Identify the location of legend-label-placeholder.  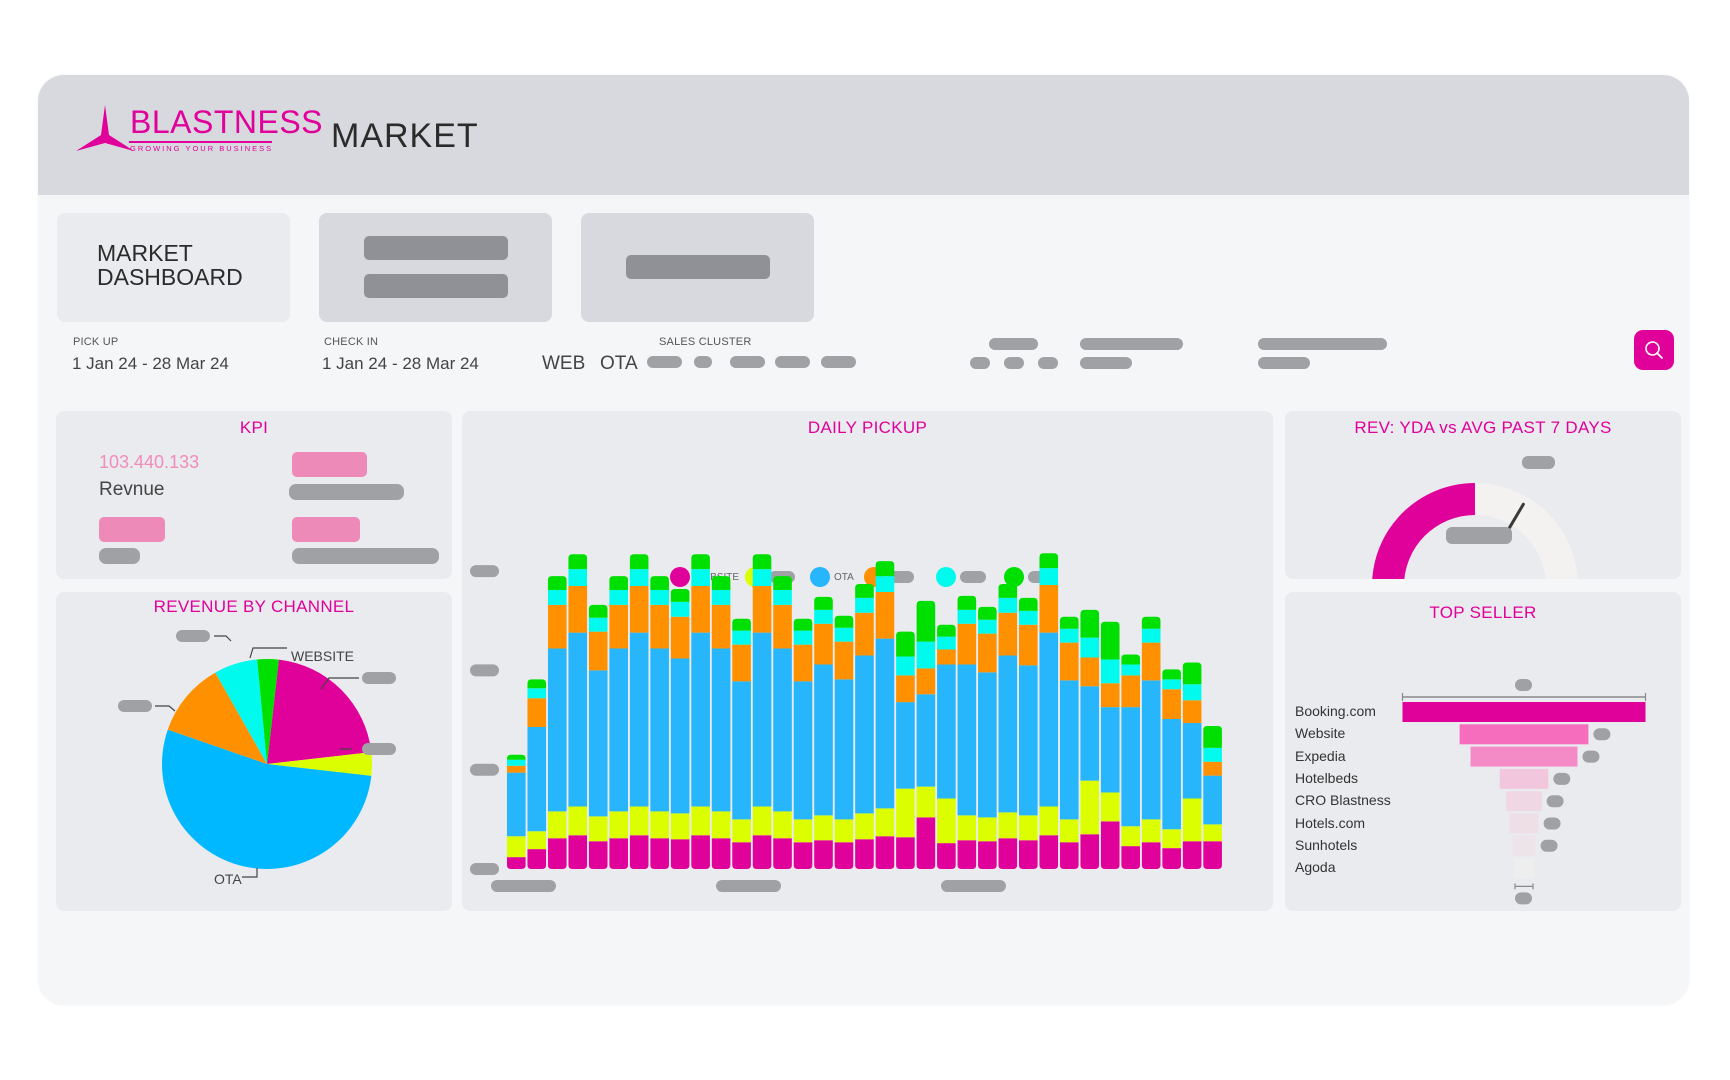
(901, 577).